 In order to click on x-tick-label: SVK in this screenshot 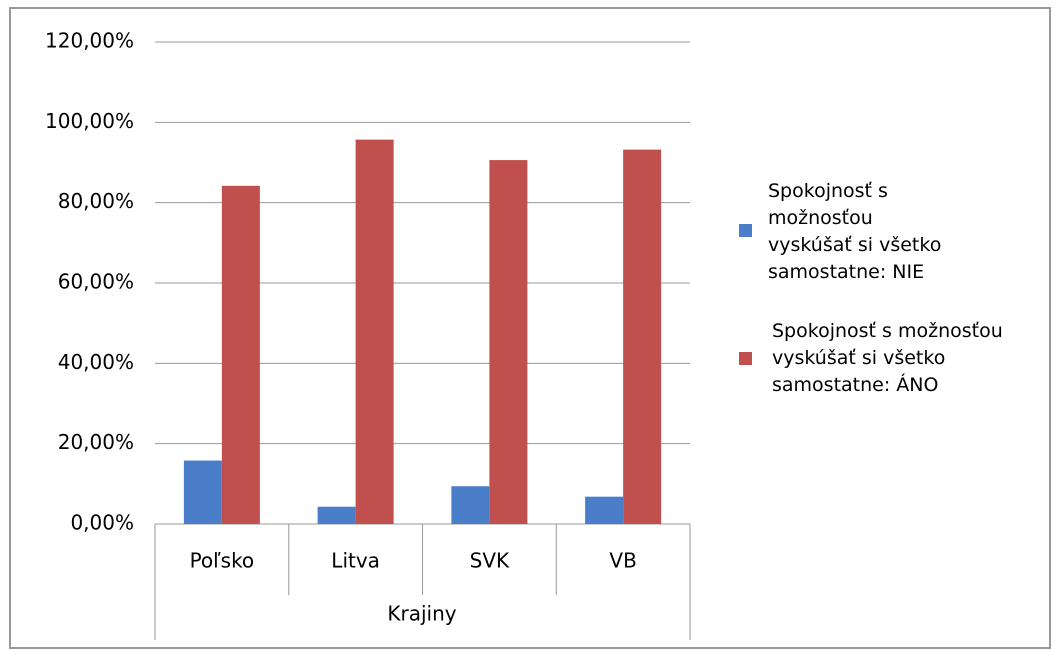, I will do `click(490, 561)`.